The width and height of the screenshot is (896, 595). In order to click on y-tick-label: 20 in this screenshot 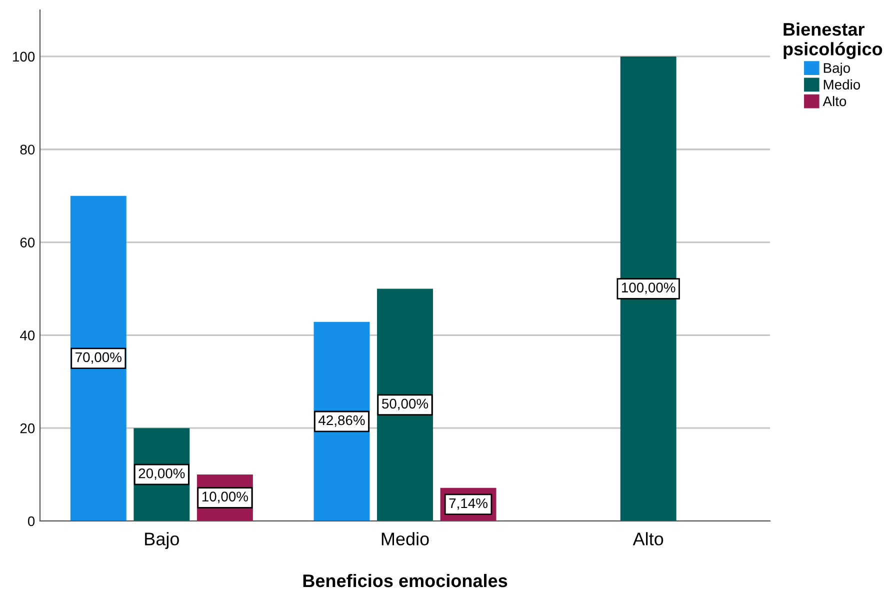, I will do `click(27, 428)`.